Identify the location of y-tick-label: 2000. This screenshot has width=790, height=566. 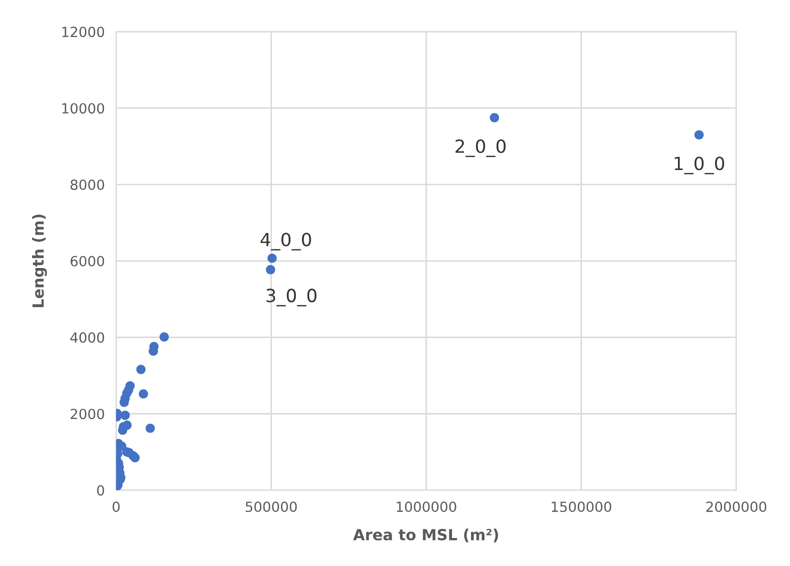
(87, 414).